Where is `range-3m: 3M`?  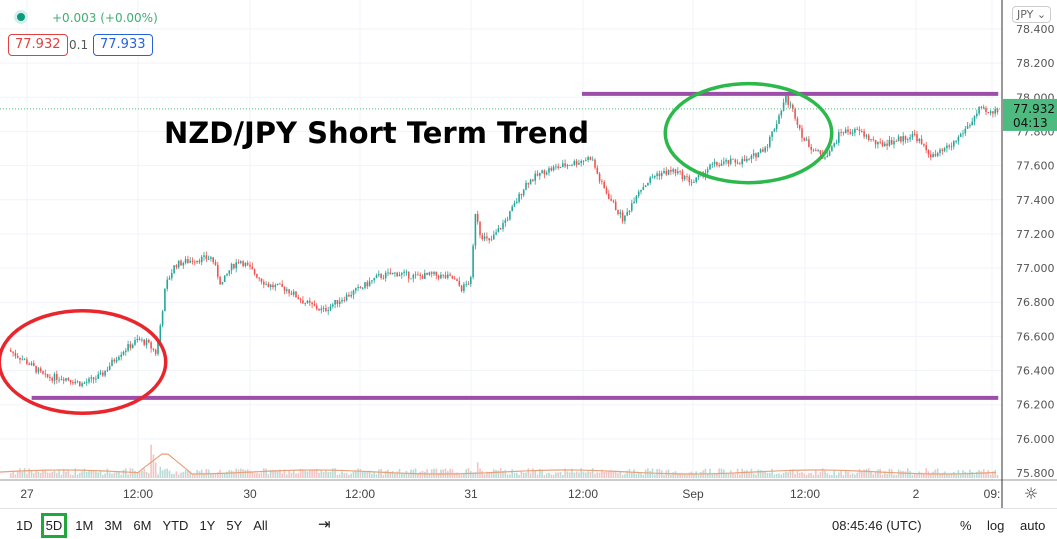
range-3m: 3M is located at coordinates (113, 525).